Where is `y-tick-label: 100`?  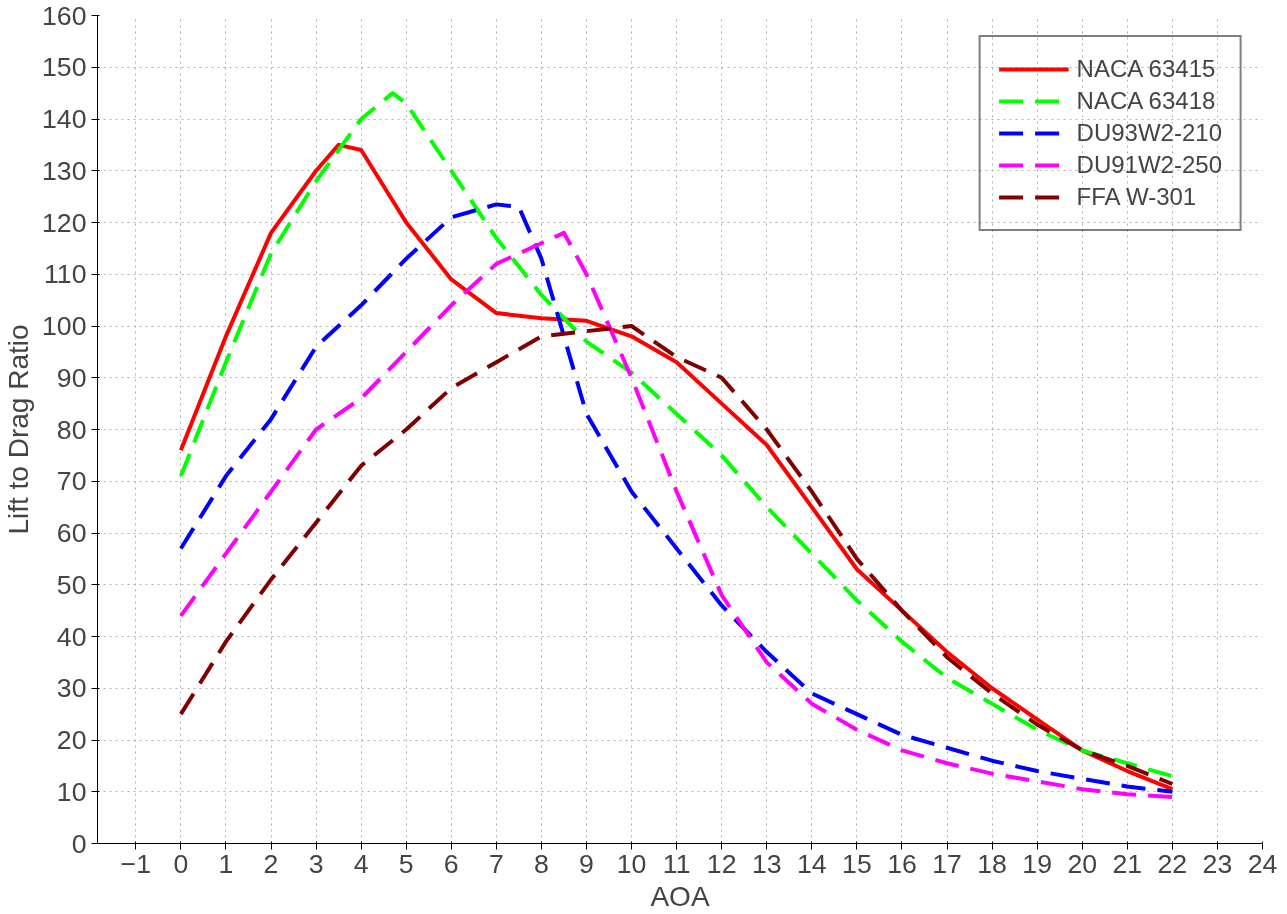
y-tick-label: 100 is located at coordinates (64, 326).